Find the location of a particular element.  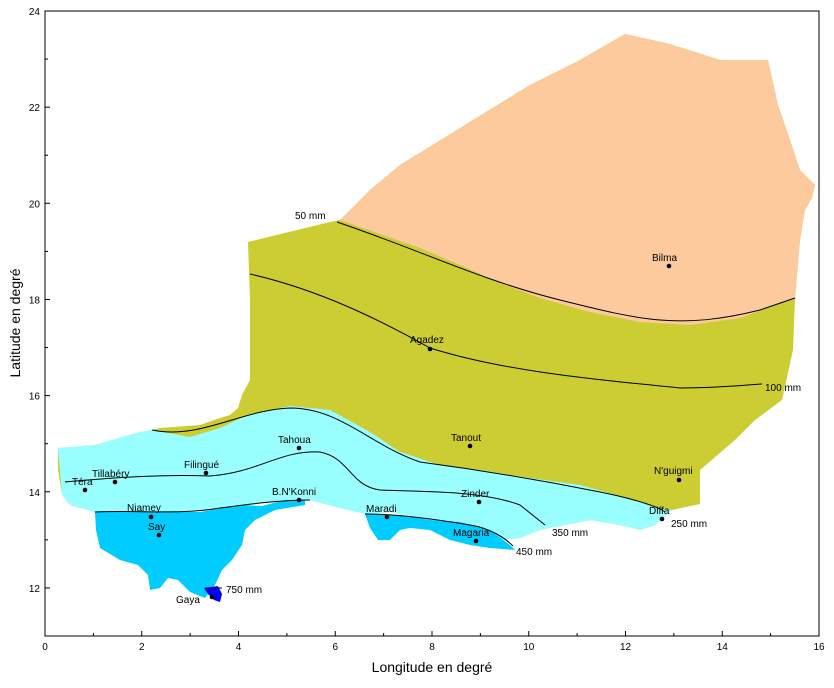

zone-blue is located at coordinates (213, 594).